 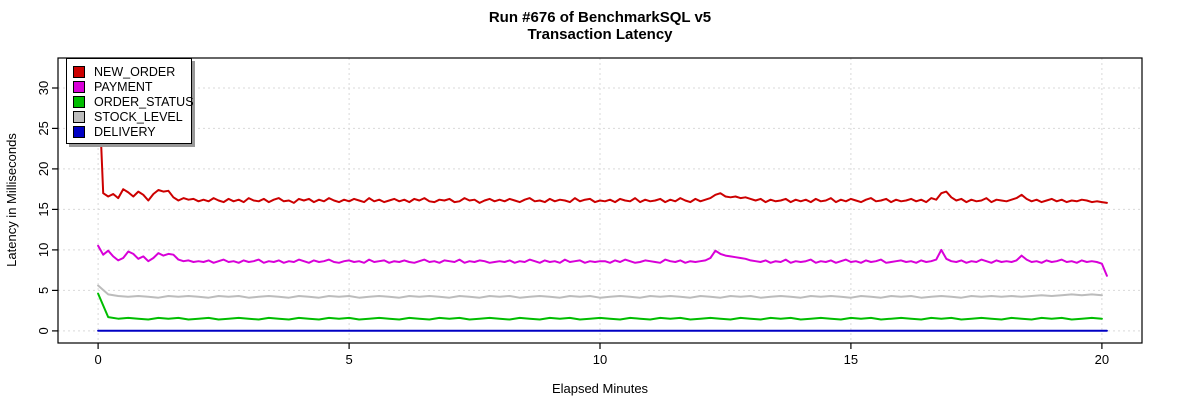 What do you see at coordinates (600, 359) in the screenshot?
I see `x-tick-label: 10` at bounding box center [600, 359].